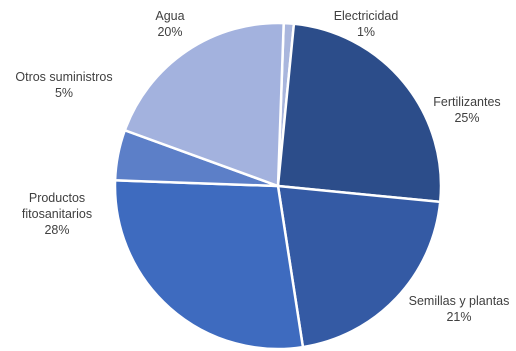 This screenshot has width=516, height=351. Describe the element at coordinates (366, 24) in the screenshot. I see `data-label-electricidad: Electricidad 1%` at that location.